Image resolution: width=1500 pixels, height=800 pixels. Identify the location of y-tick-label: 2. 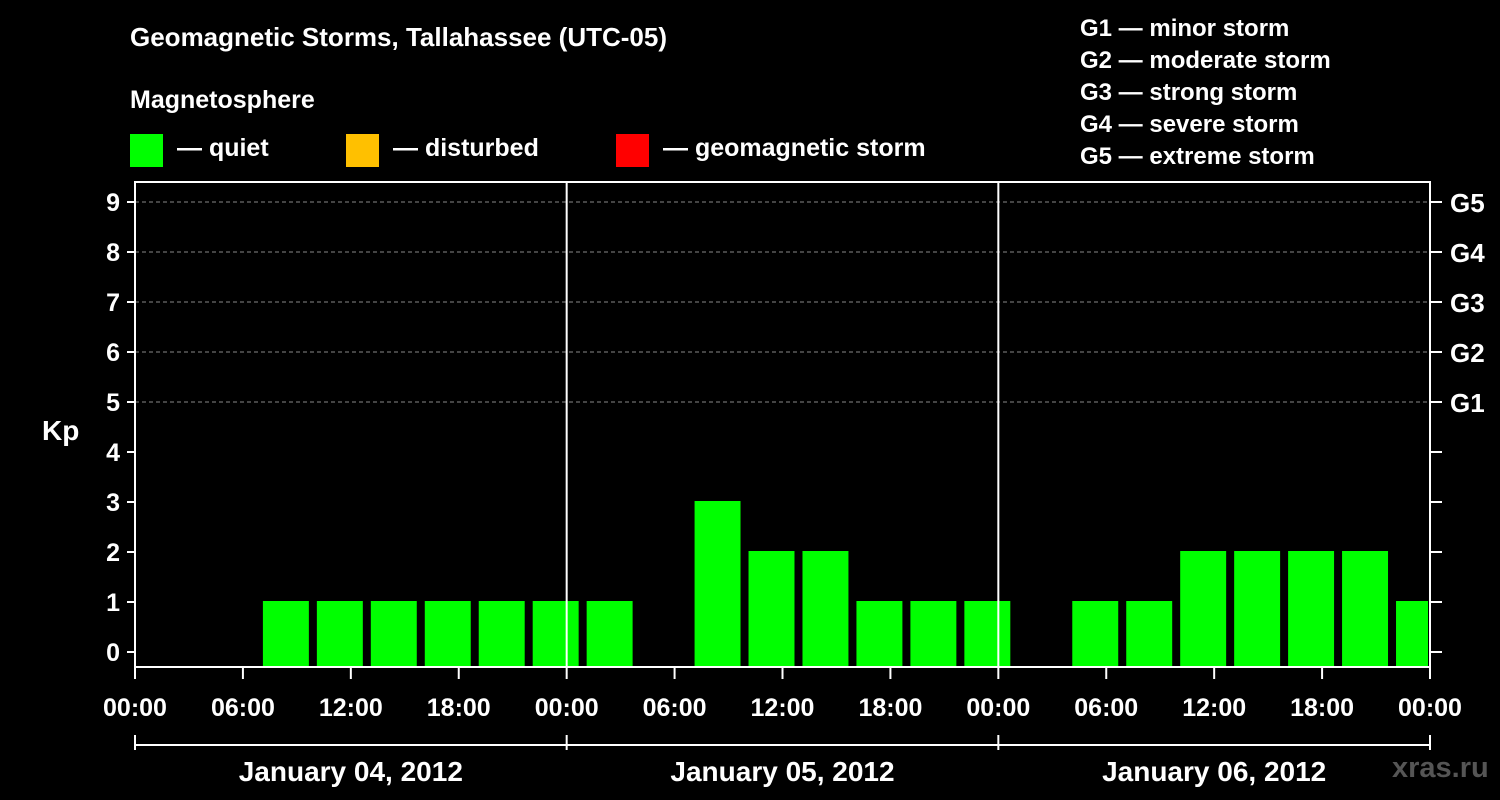
(113, 553).